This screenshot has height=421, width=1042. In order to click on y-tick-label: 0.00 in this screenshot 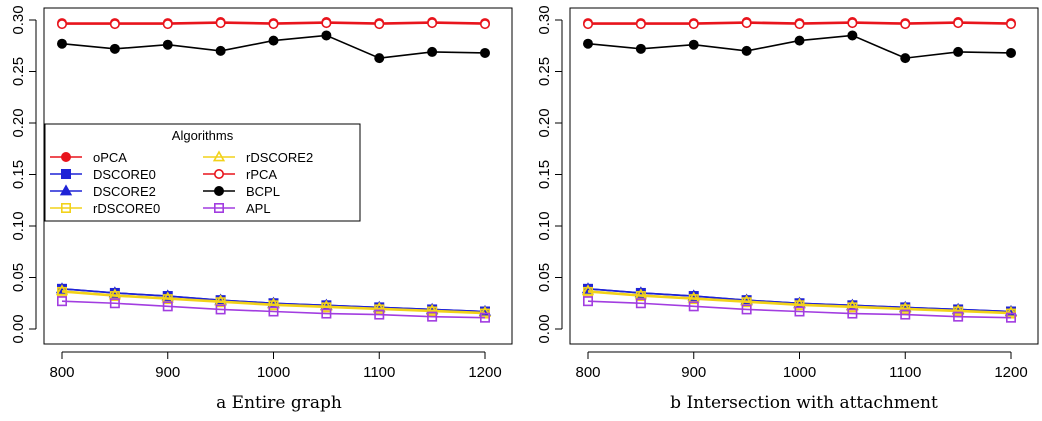, I will do `click(544, 328)`.